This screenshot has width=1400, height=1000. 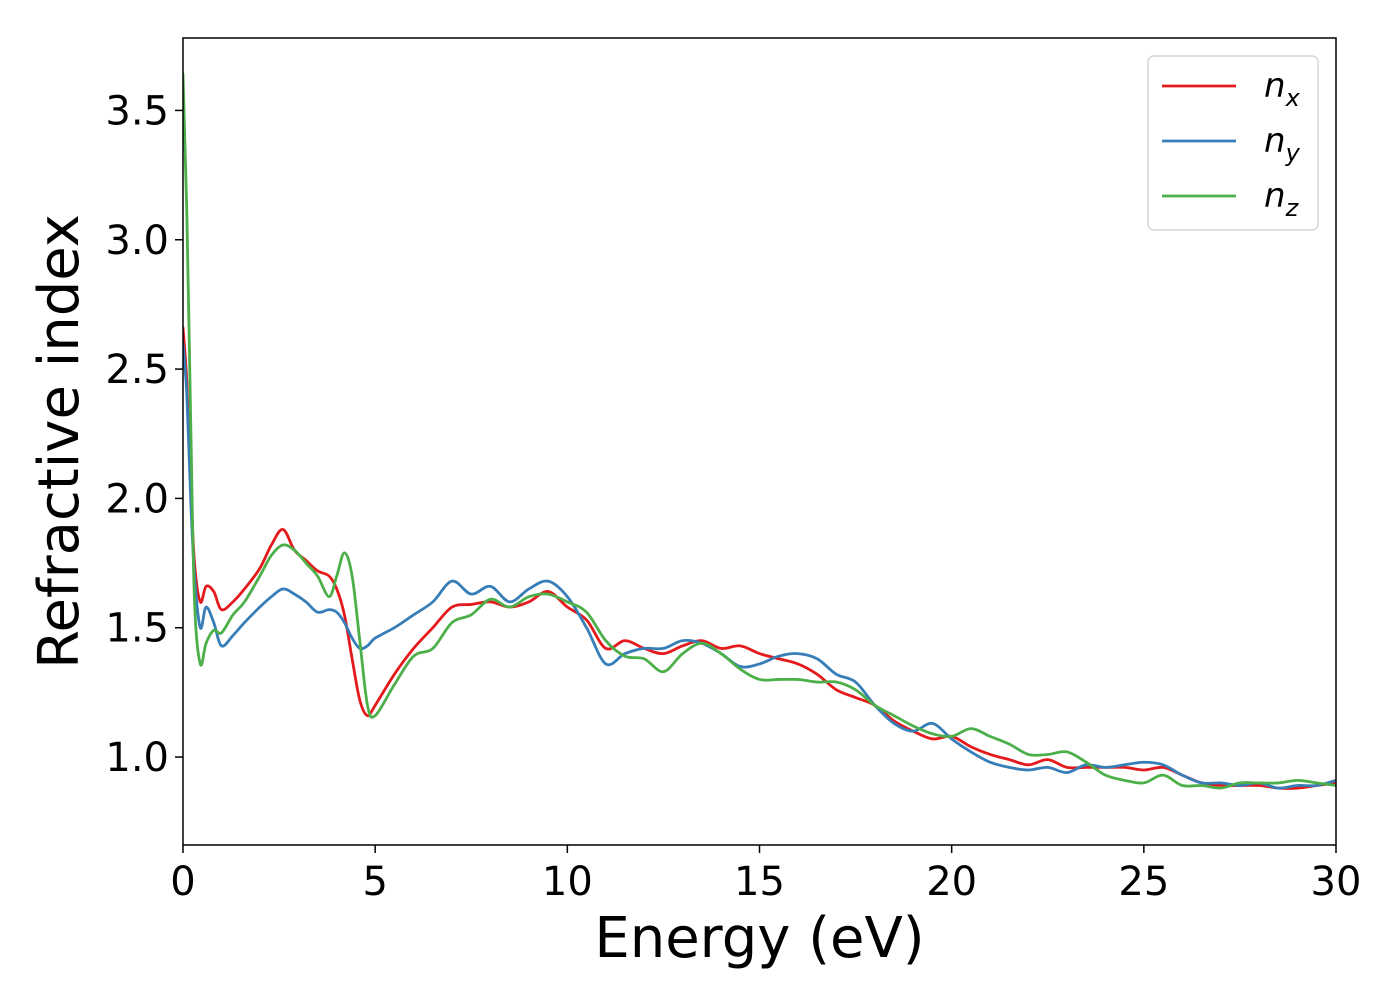 What do you see at coordinates (137, 758) in the screenshot?
I see `y-tick-label: 1.0` at bounding box center [137, 758].